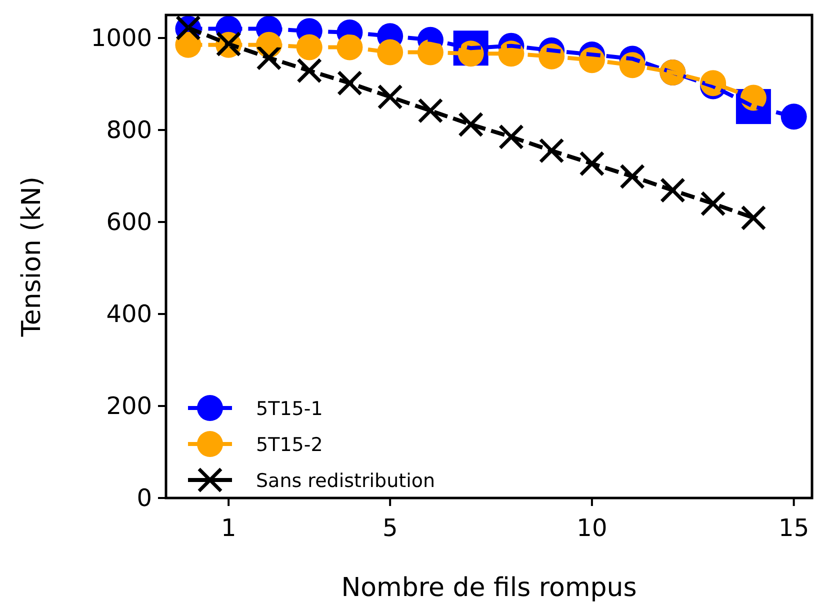 The height and width of the screenshot is (604, 814). What do you see at coordinates (346, 481) in the screenshot?
I see `legend-label: Sans redistribution` at bounding box center [346, 481].